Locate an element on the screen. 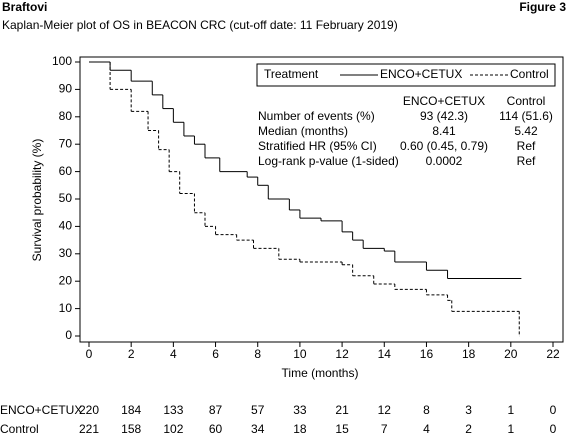  risk-count: 8 is located at coordinates (426, 410).